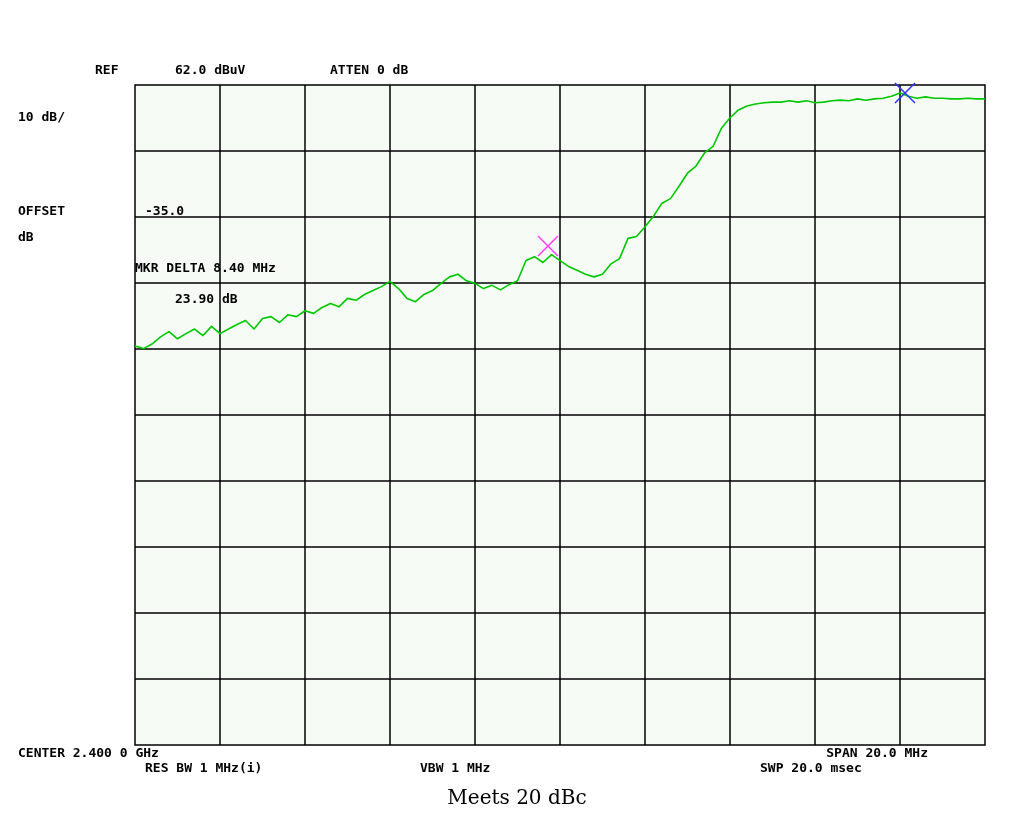 The image size is (1034, 818). I want to click on text: Meets 20 dBc, so click(517, 797).